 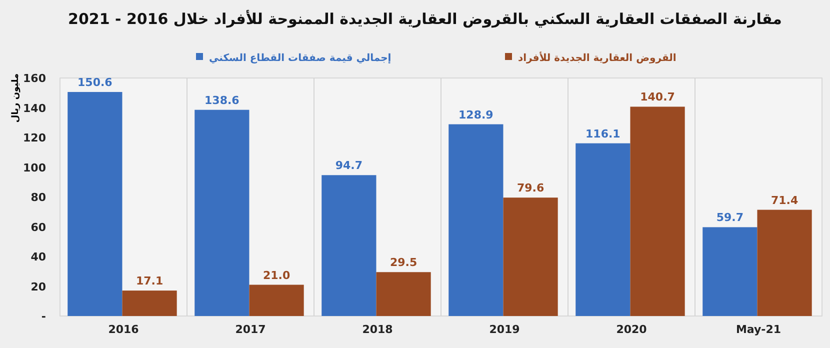 What do you see at coordinates (632, 329) in the screenshot?
I see `x-tick-label: 2020` at bounding box center [632, 329].